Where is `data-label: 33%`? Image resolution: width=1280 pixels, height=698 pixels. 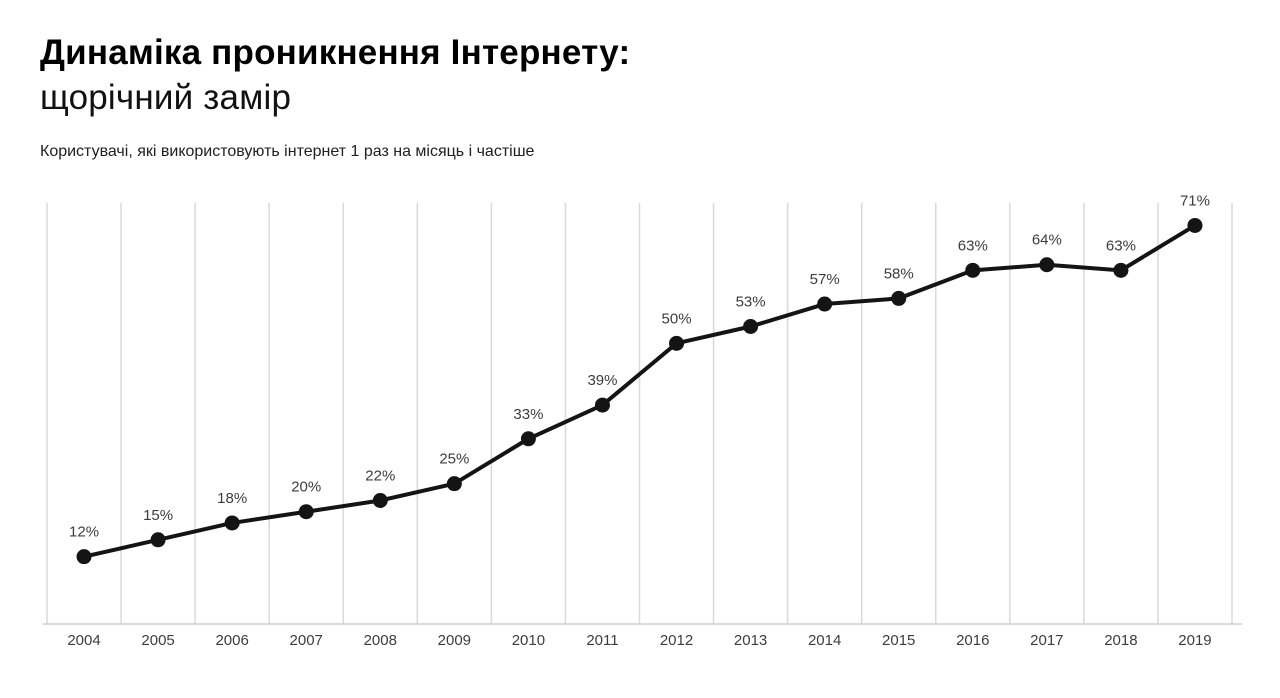 data-label: 33% is located at coordinates (528, 414).